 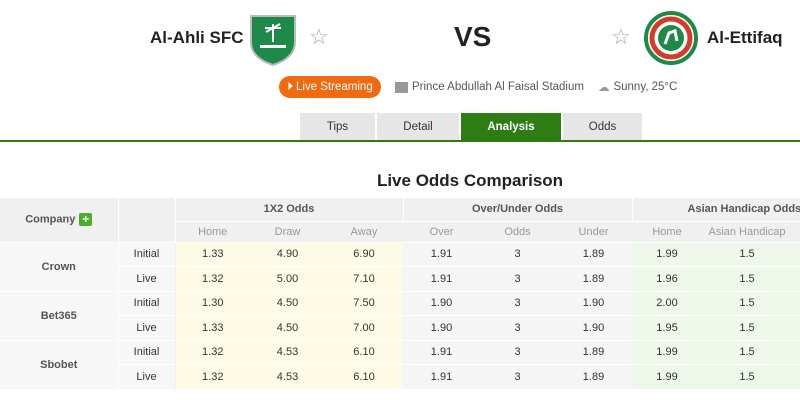 I want to click on table-row: Crown Initial 1.33 4.90 6.90 1.91 3 1.89 1.99 1.5, so click(x=400, y=267).